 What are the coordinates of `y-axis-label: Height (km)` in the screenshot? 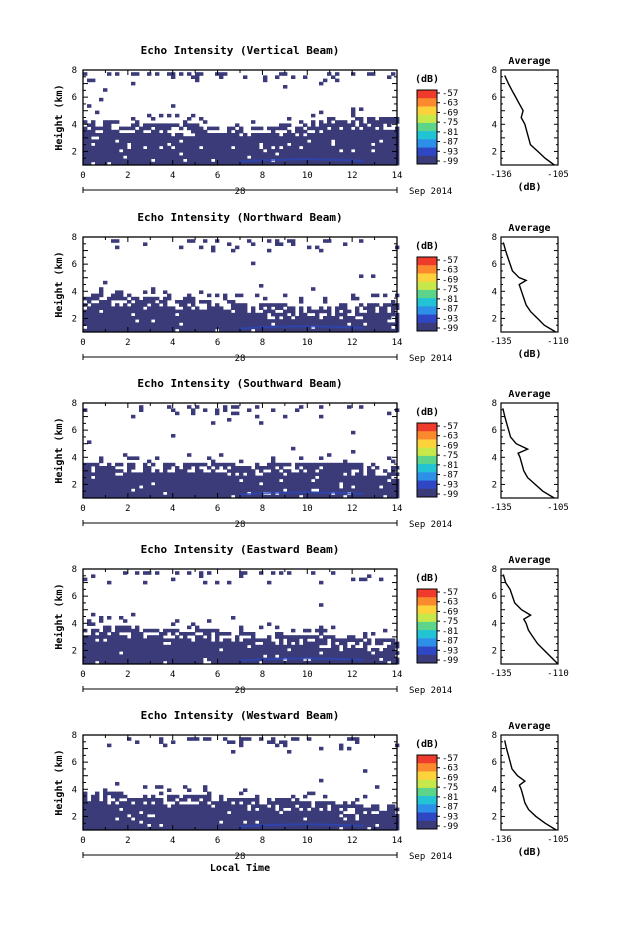 It's located at (59, 782).